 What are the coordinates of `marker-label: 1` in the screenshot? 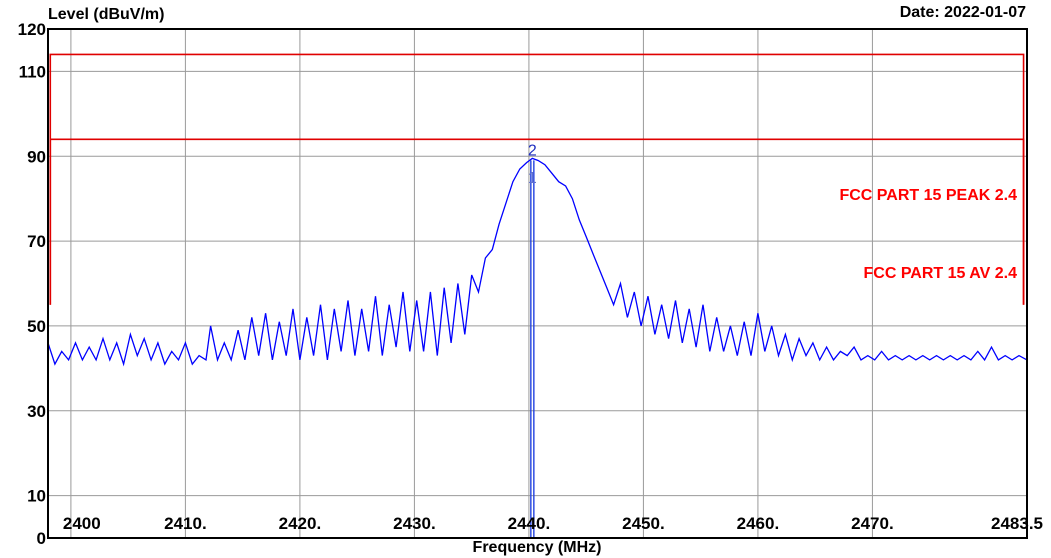 It's located at (532, 178).